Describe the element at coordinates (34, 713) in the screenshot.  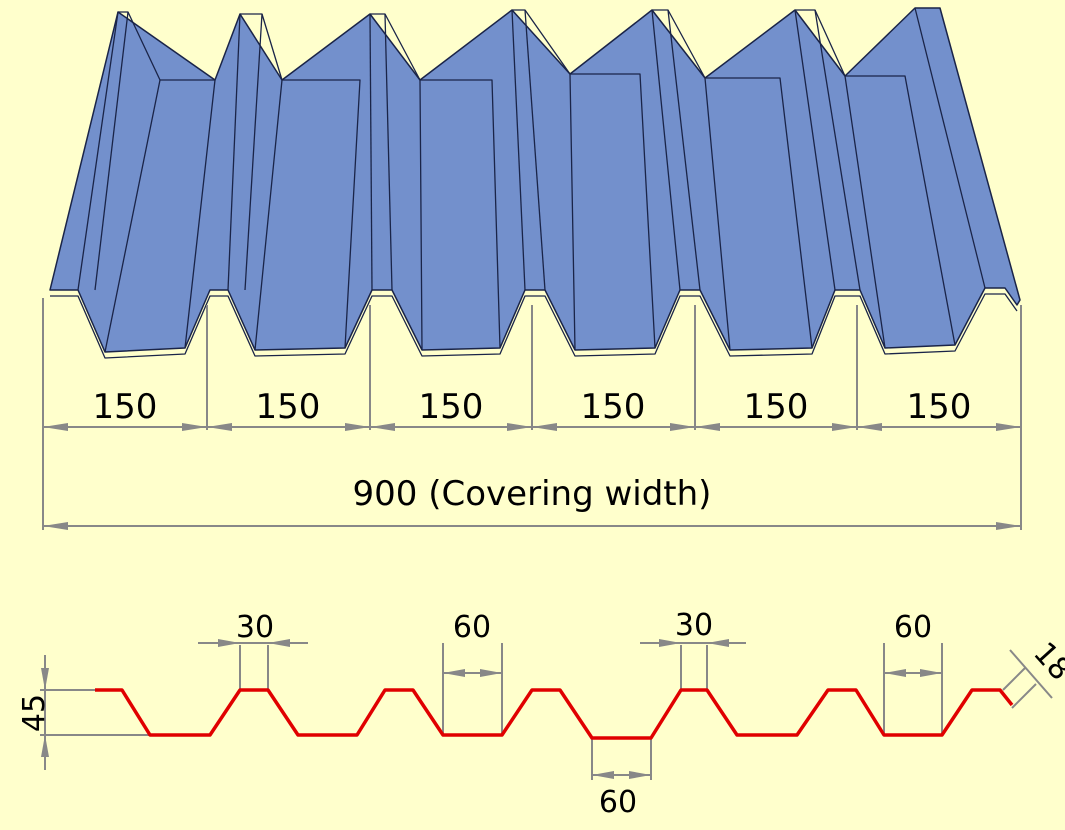
I see `height-label: 45` at that location.